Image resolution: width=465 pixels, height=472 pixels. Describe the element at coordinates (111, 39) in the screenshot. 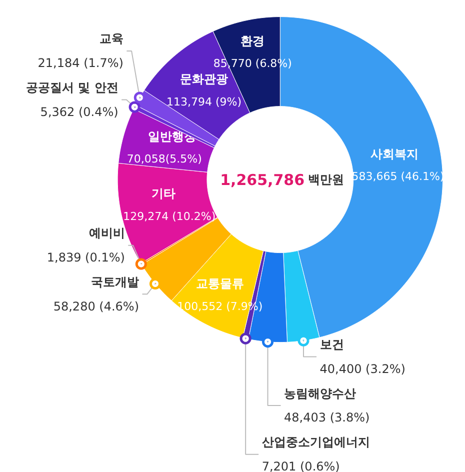

I see `slice-label: 교육` at that location.